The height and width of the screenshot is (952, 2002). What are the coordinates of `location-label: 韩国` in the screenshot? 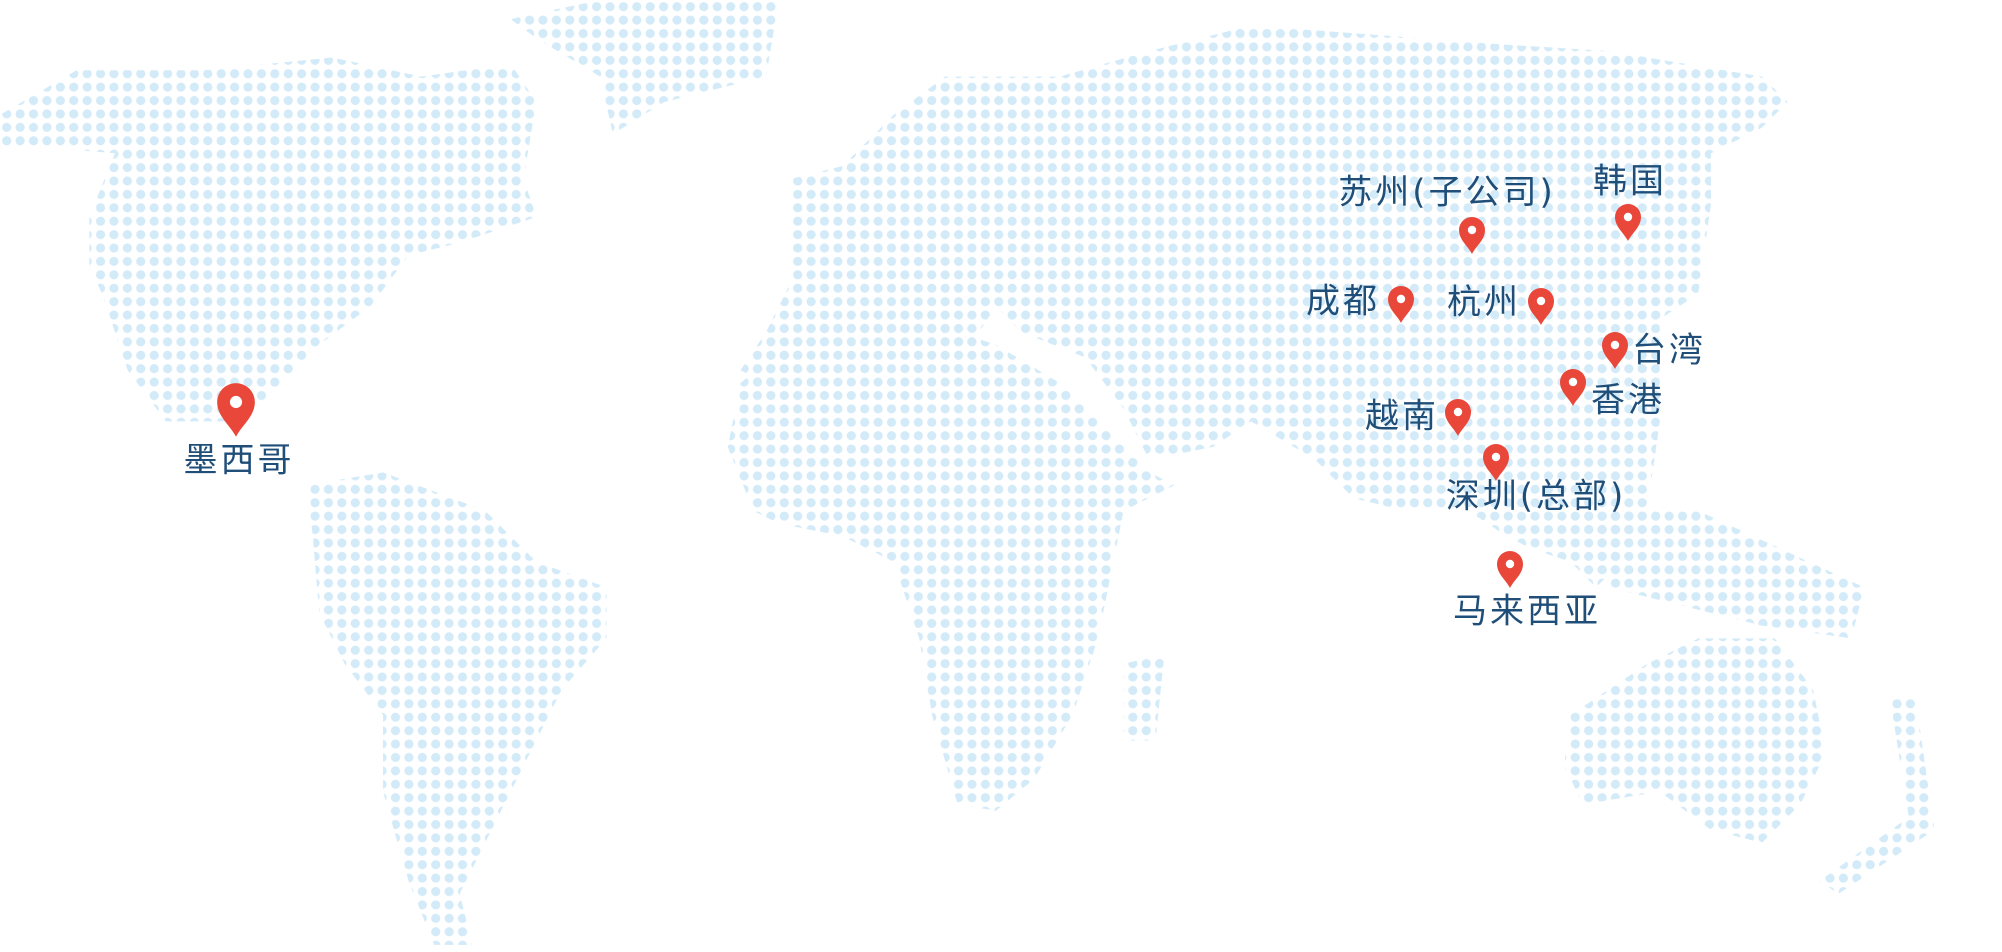 It's located at (1630, 182).